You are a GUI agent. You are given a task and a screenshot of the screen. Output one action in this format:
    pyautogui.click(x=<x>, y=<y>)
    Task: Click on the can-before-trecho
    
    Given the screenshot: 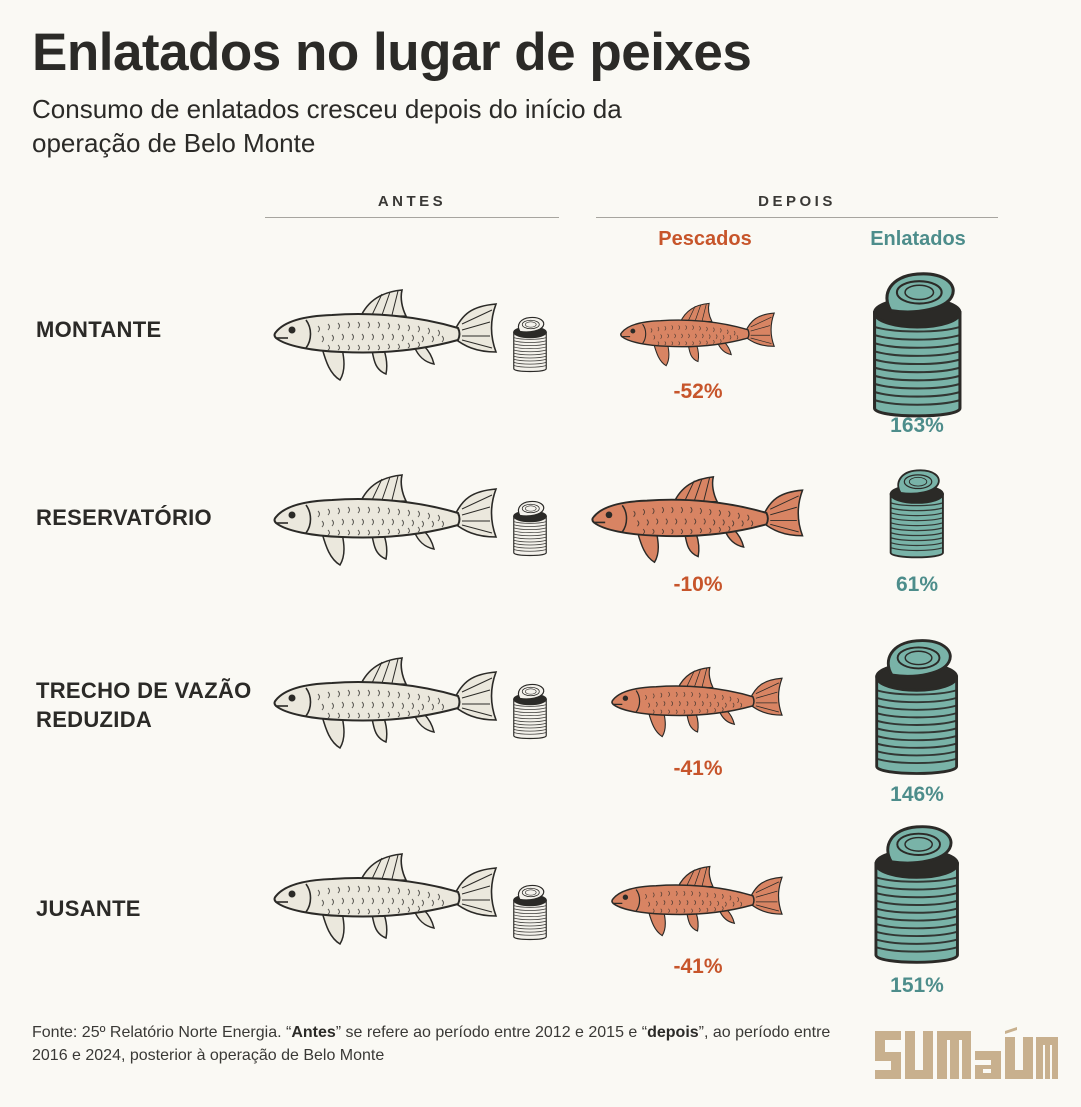 What is the action you would take?
    pyautogui.click(x=530, y=712)
    